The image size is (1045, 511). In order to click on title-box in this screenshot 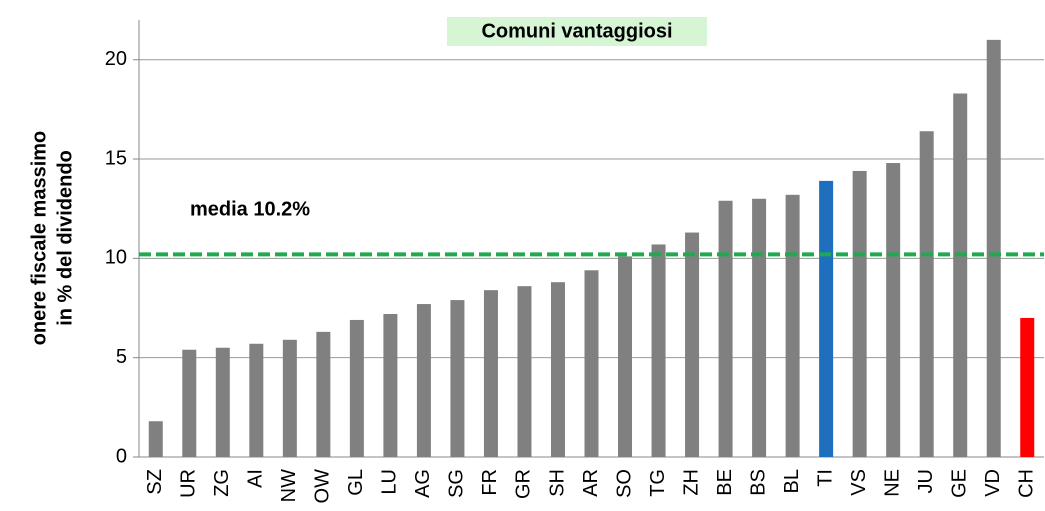, I will do `click(577, 31)`.